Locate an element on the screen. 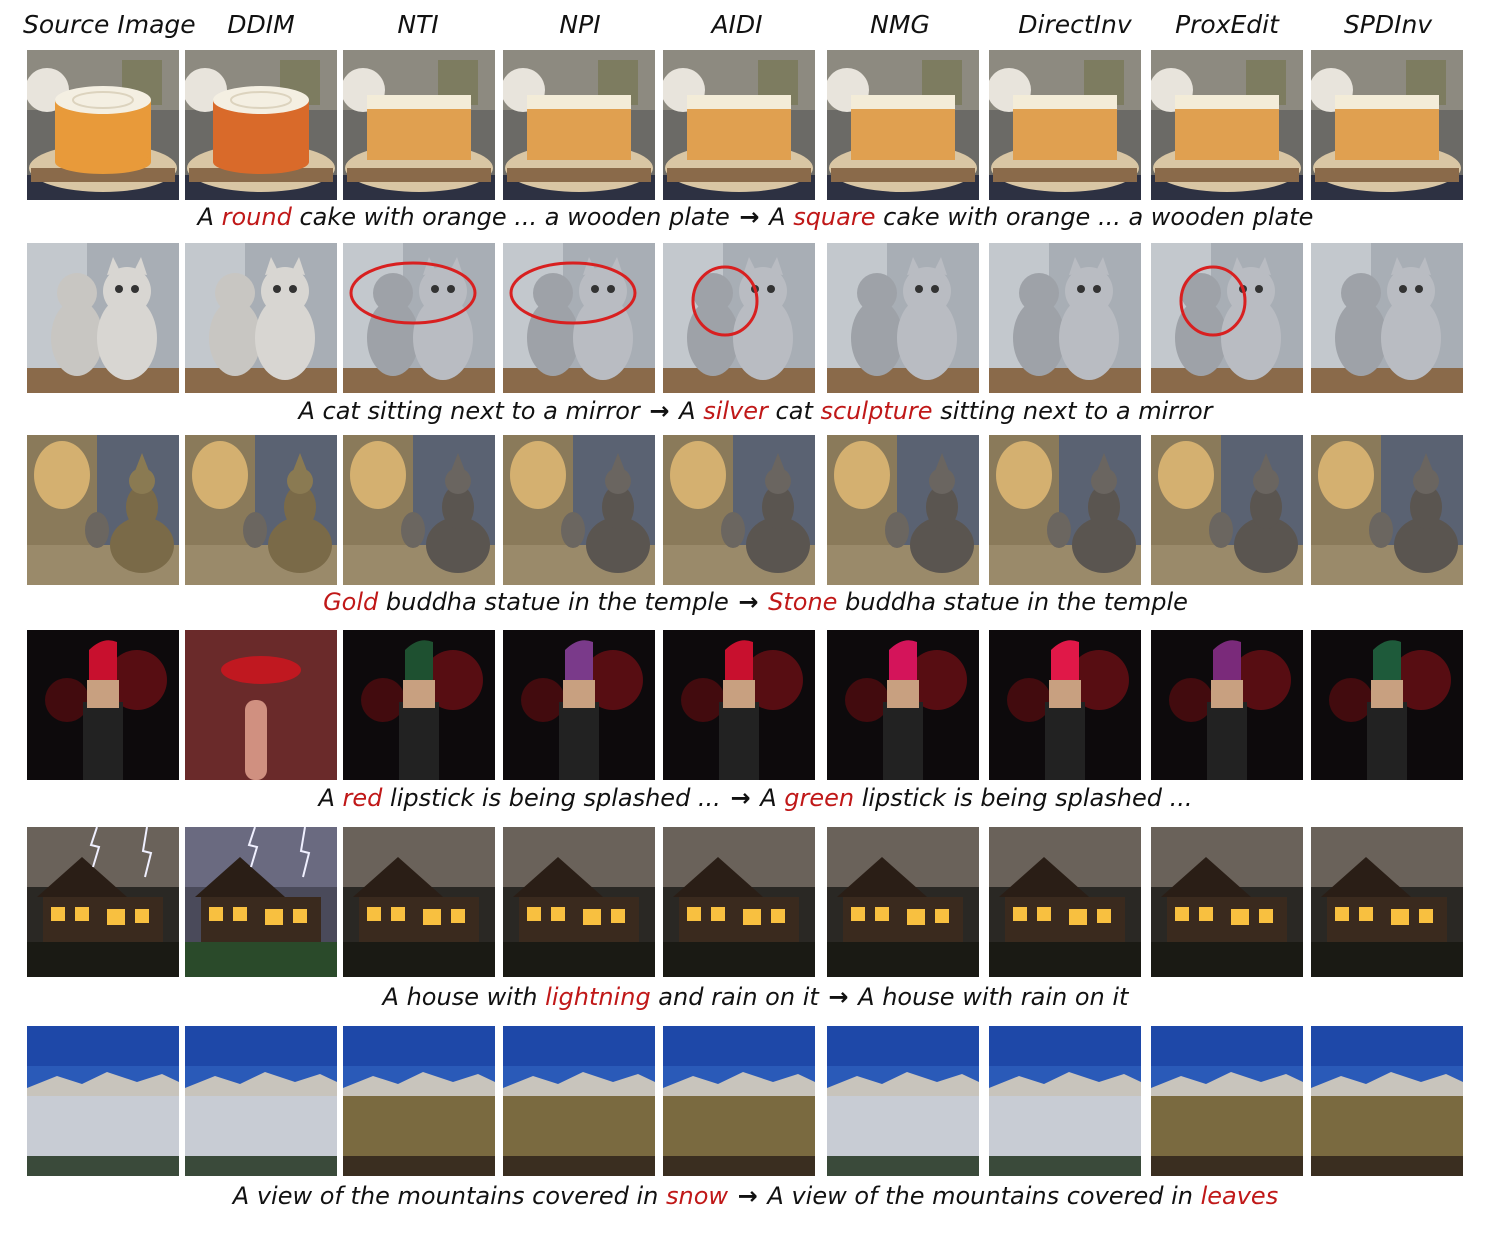 This screenshot has width=1511, height=1242. highlighted-word: leaves is located at coordinates (1239, 1196).